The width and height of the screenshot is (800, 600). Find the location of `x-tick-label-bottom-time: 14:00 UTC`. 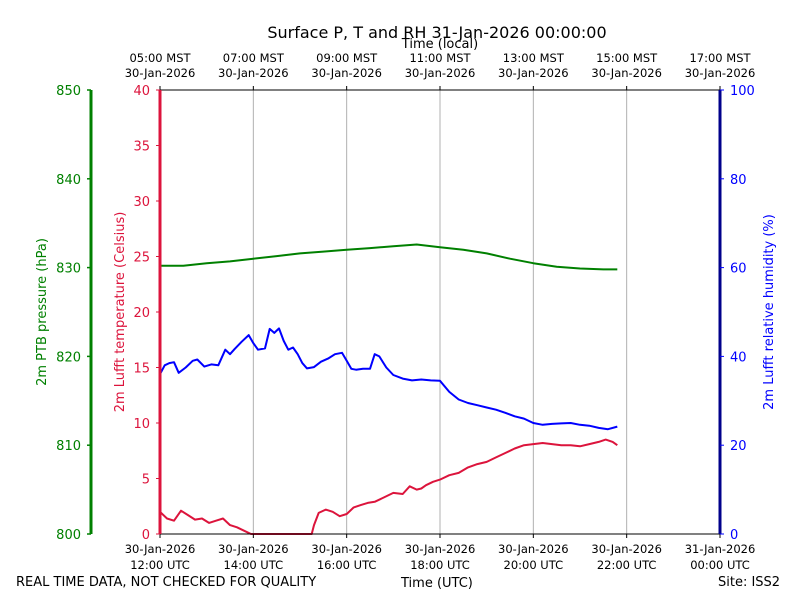

x-tick-label-bottom-time: 14:00 UTC is located at coordinates (254, 565).